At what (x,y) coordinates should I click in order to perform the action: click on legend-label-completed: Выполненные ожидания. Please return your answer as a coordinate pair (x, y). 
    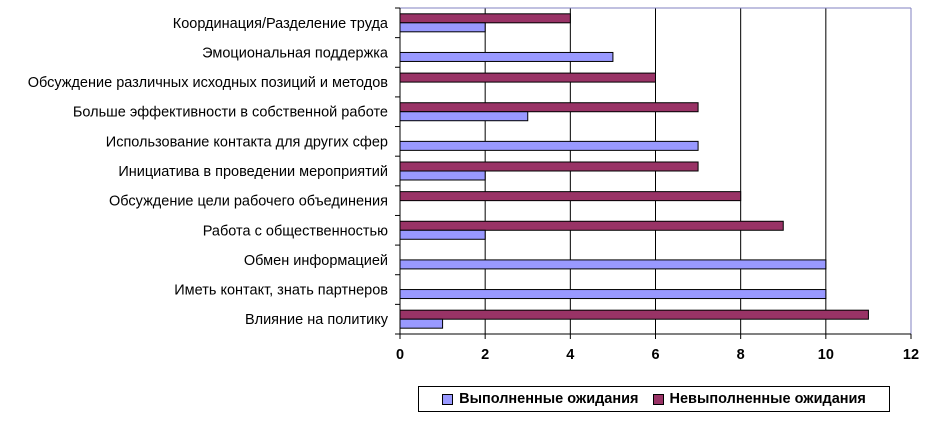
    Looking at the image, I should click on (549, 399).